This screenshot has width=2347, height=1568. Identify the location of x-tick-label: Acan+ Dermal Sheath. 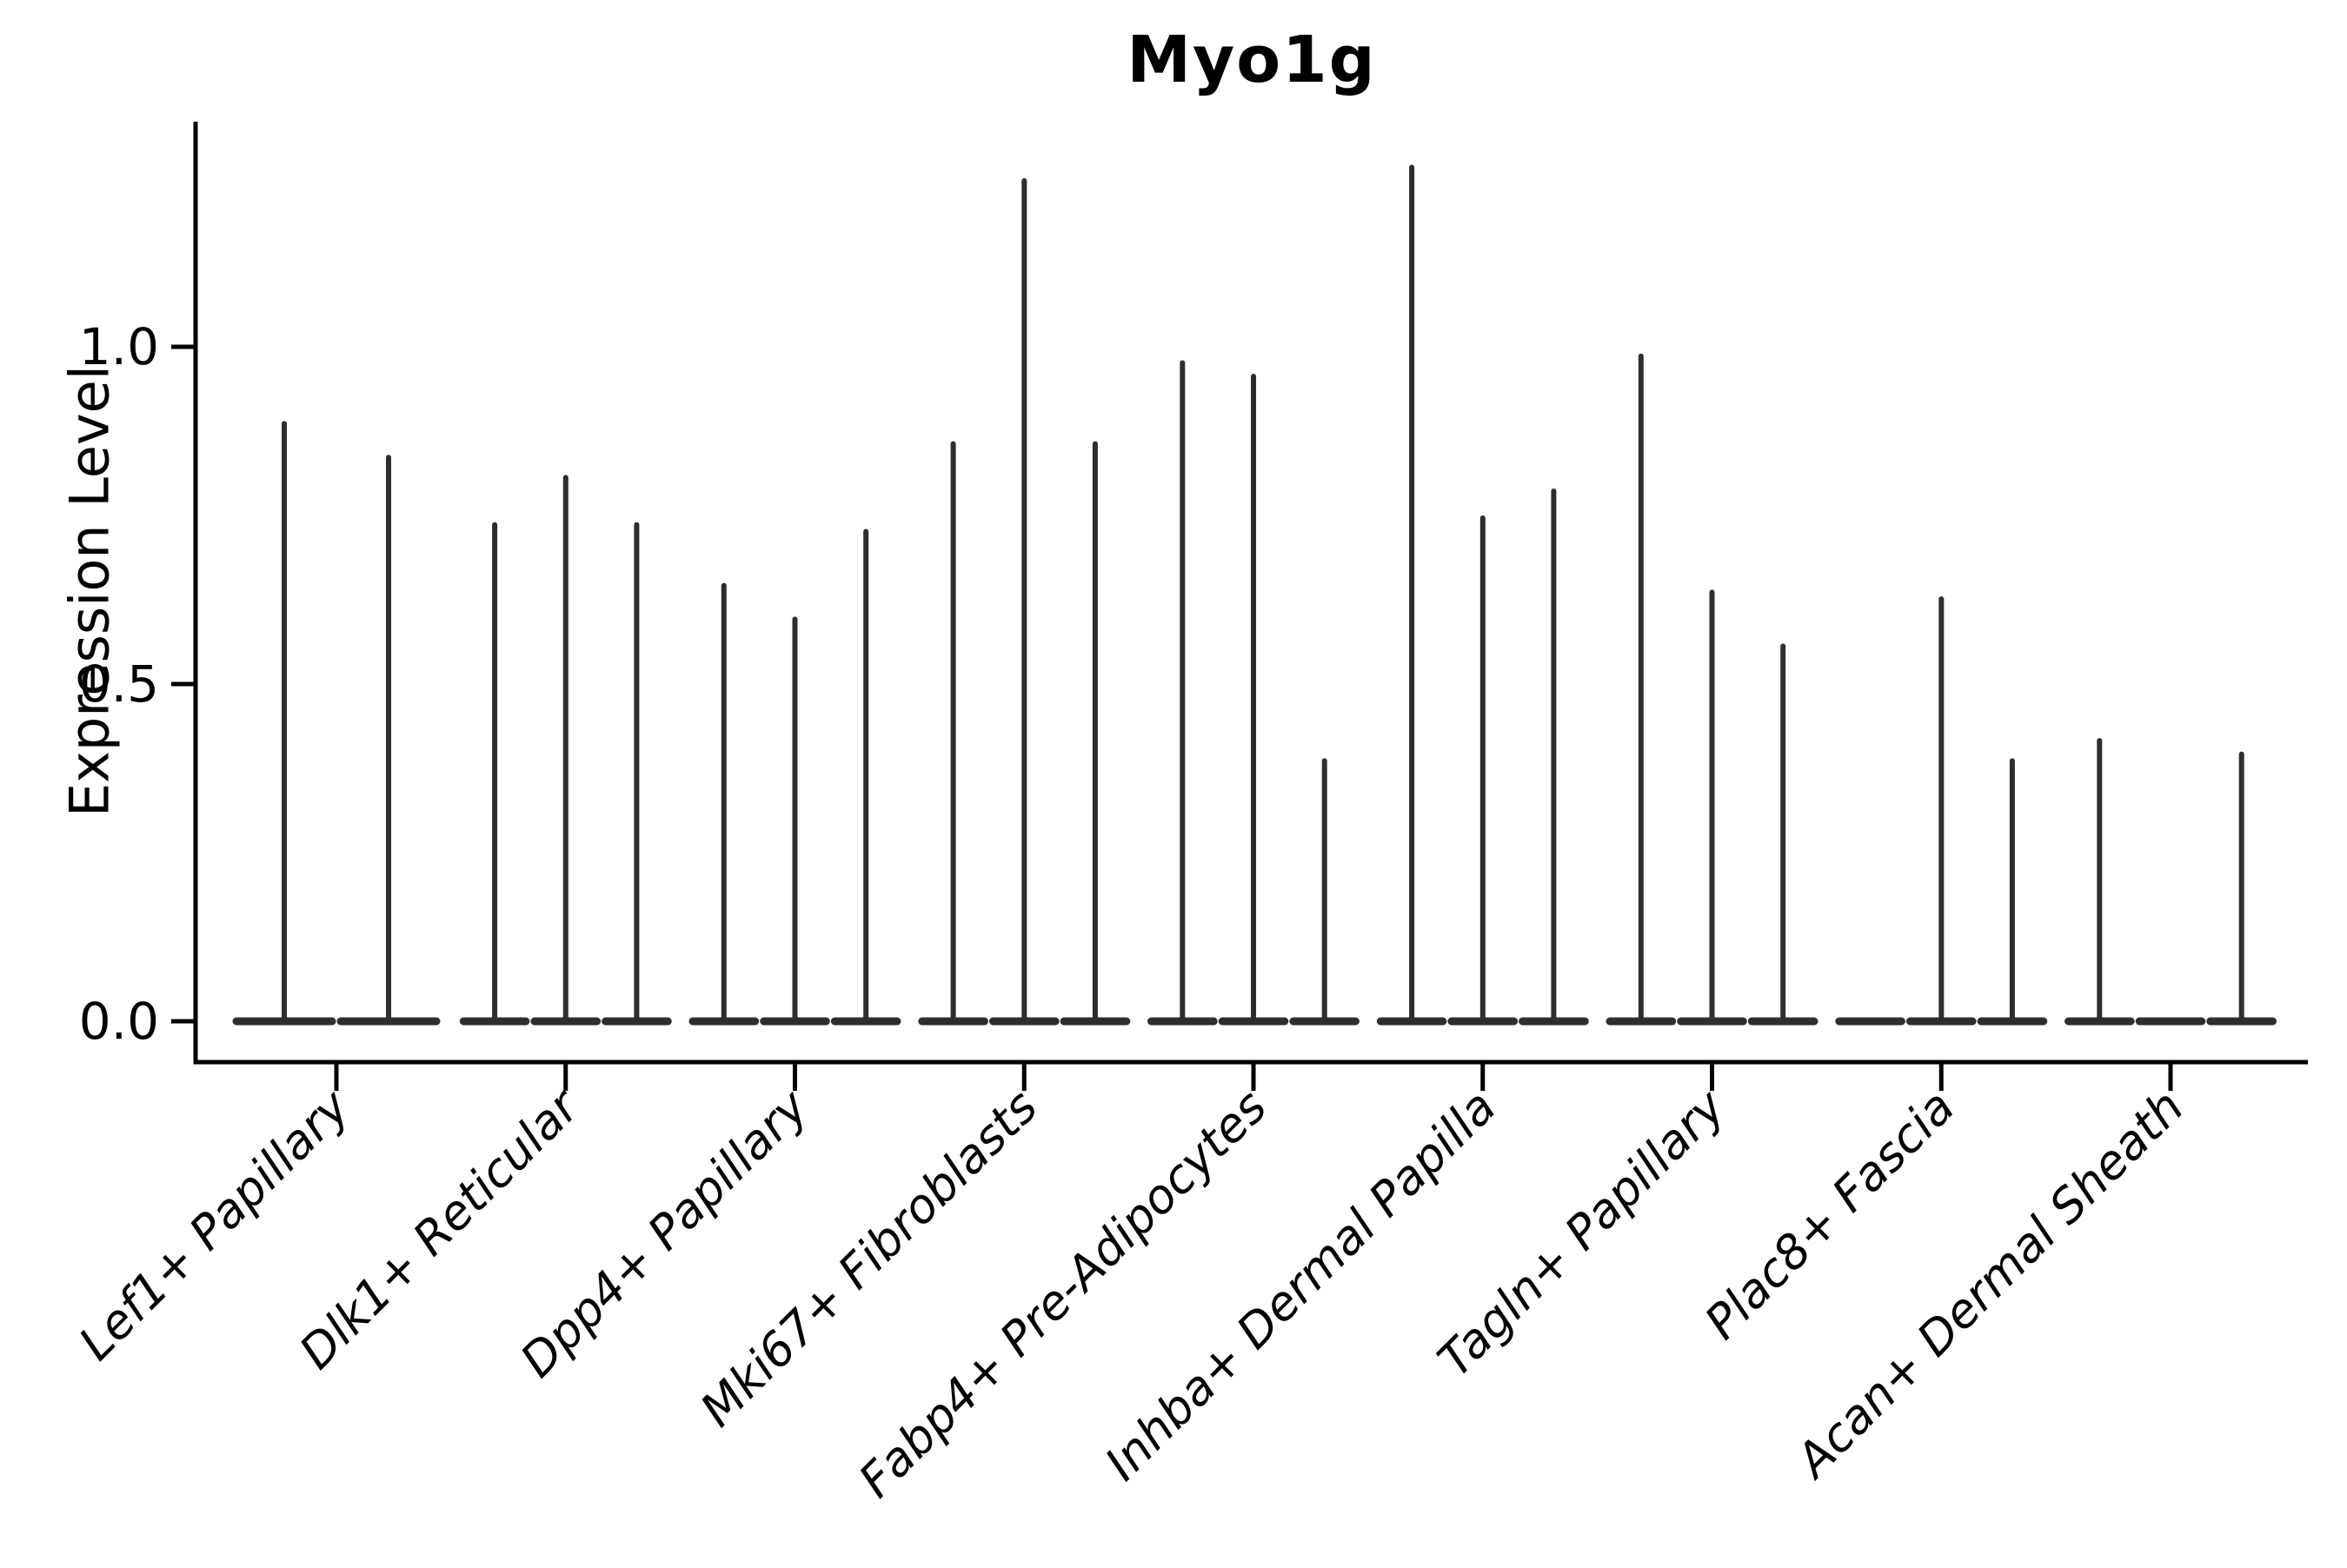
(1989, 1285).